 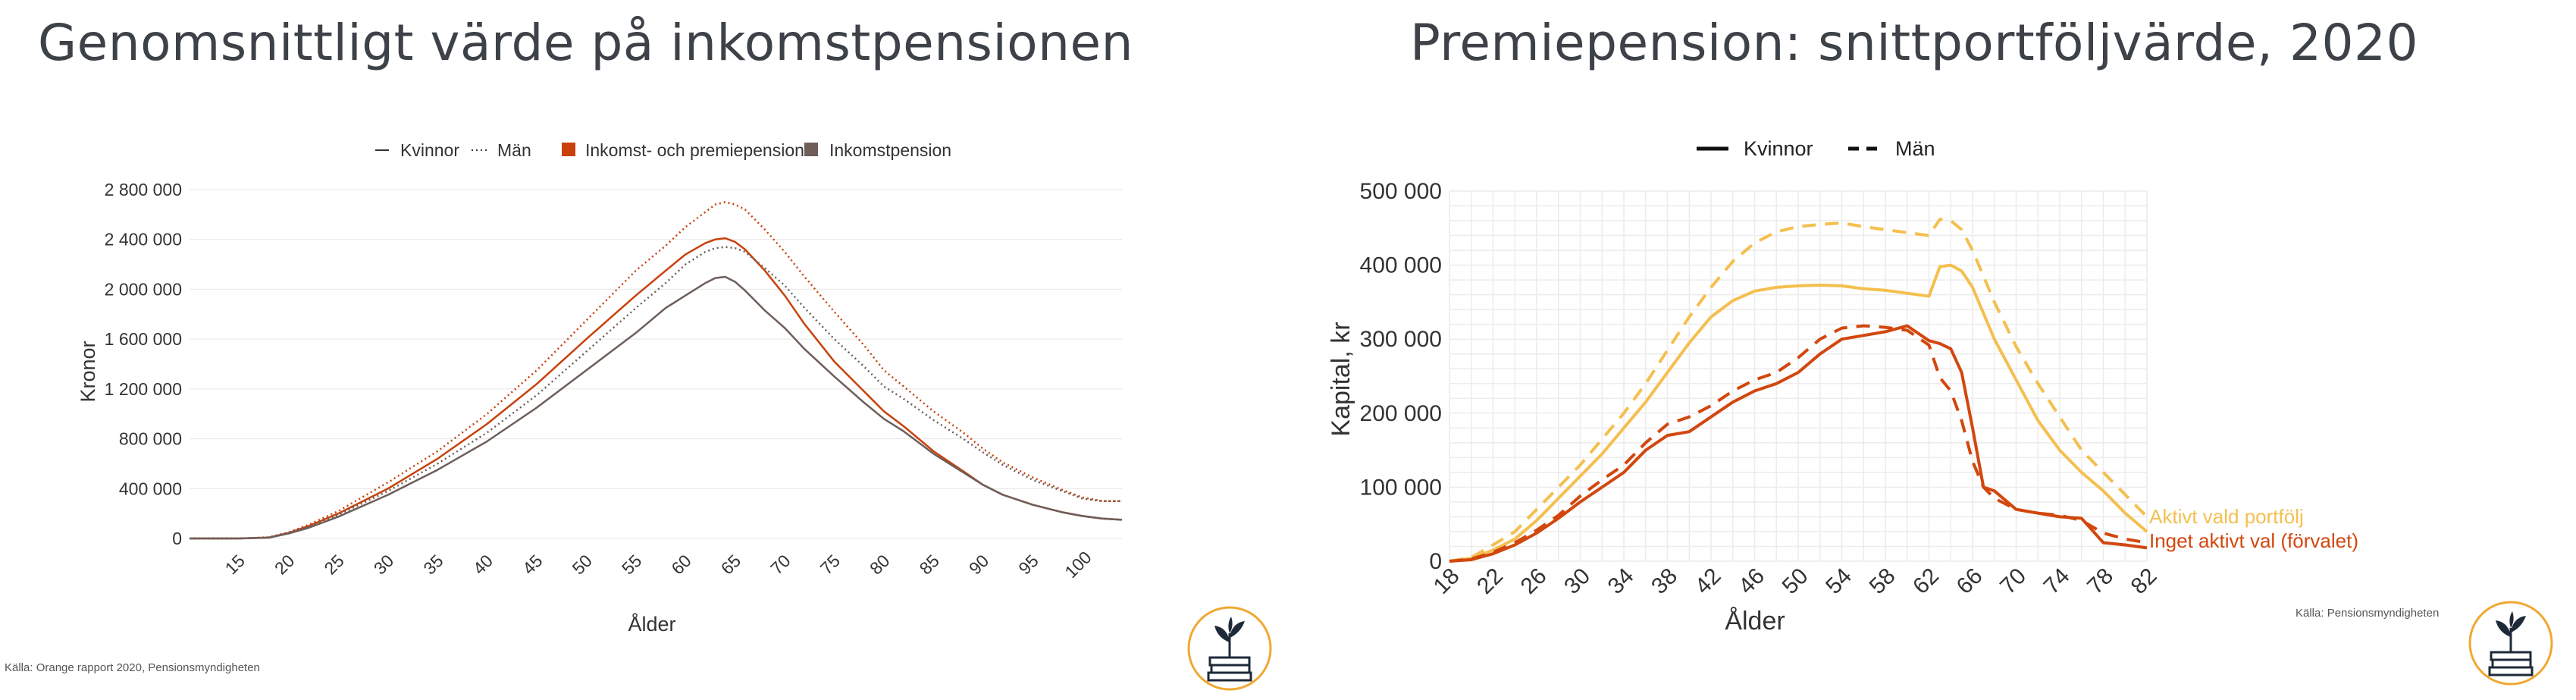 What do you see at coordinates (1621, 581) in the screenshot?
I see `x-tick-label: 34` at bounding box center [1621, 581].